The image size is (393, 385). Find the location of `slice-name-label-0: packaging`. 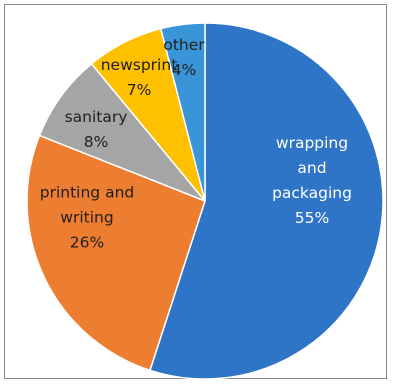

slice-name-label-0: packaging is located at coordinates (312, 193).